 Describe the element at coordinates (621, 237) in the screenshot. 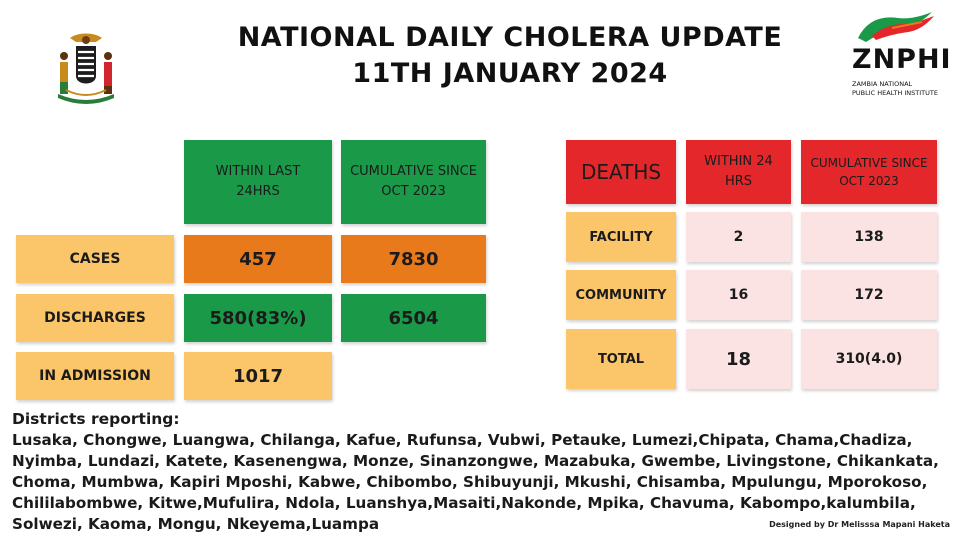

I see `row-label-facility: FACILITY` at that location.